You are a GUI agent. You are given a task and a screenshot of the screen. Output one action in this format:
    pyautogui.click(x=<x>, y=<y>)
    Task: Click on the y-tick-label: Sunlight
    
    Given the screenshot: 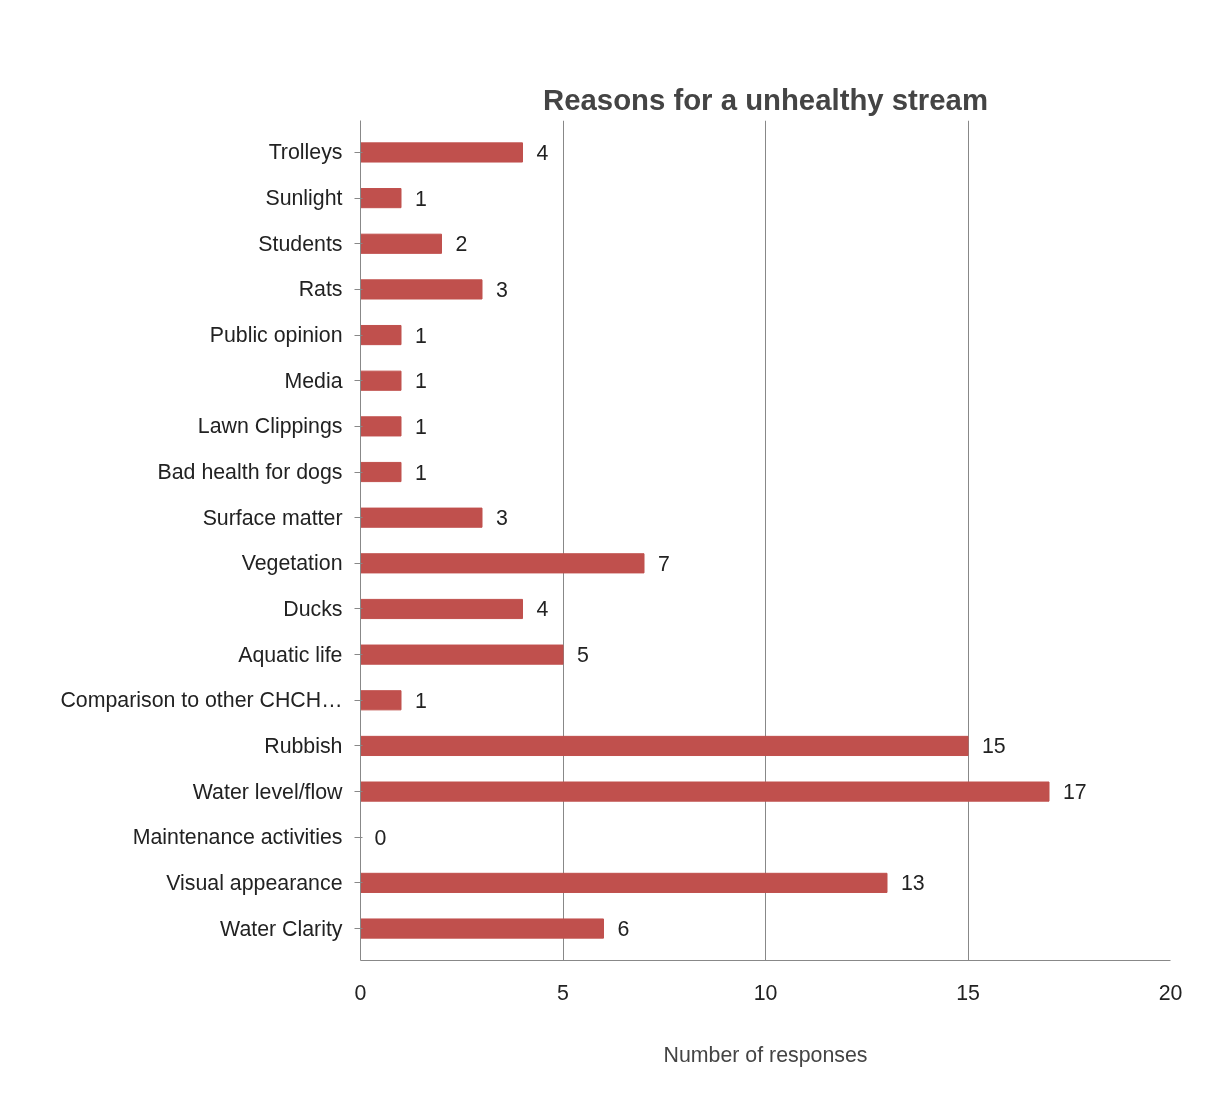 What is the action you would take?
    pyautogui.click(x=304, y=198)
    